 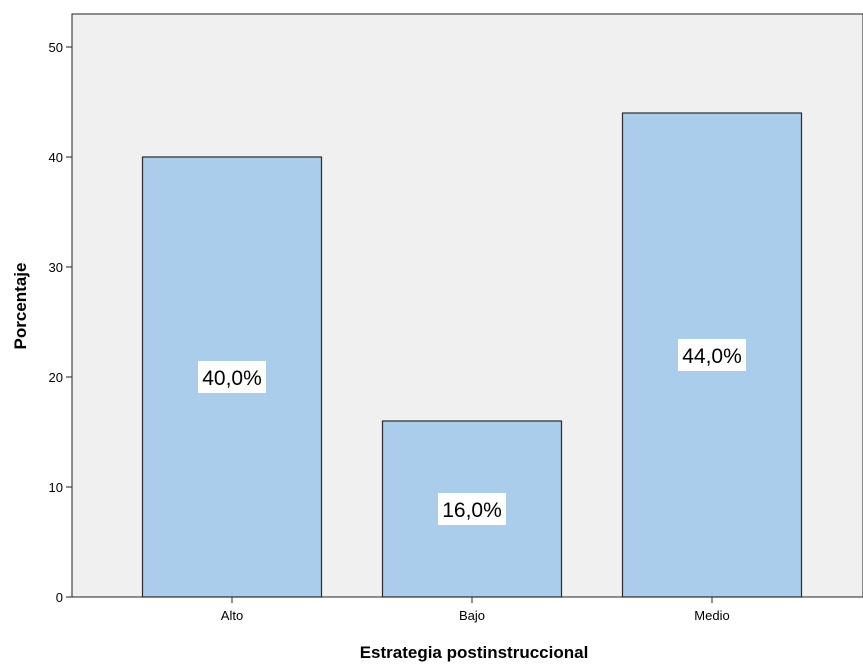 I want to click on data-label-alto: 40,0%, so click(x=232, y=378).